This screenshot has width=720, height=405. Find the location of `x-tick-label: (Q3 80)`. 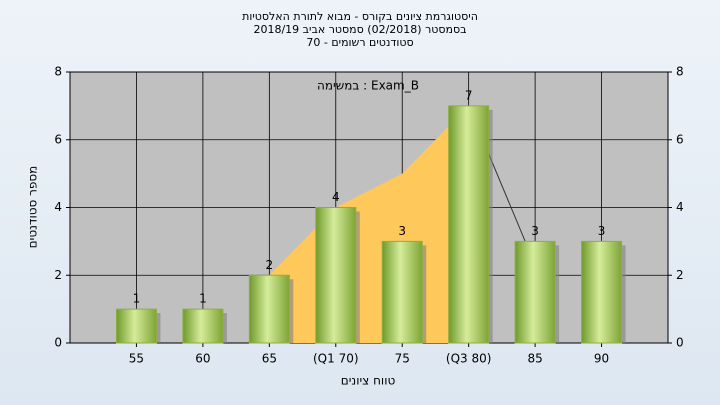

x-tick-label: (Q3 80) is located at coordinates (469, 359).